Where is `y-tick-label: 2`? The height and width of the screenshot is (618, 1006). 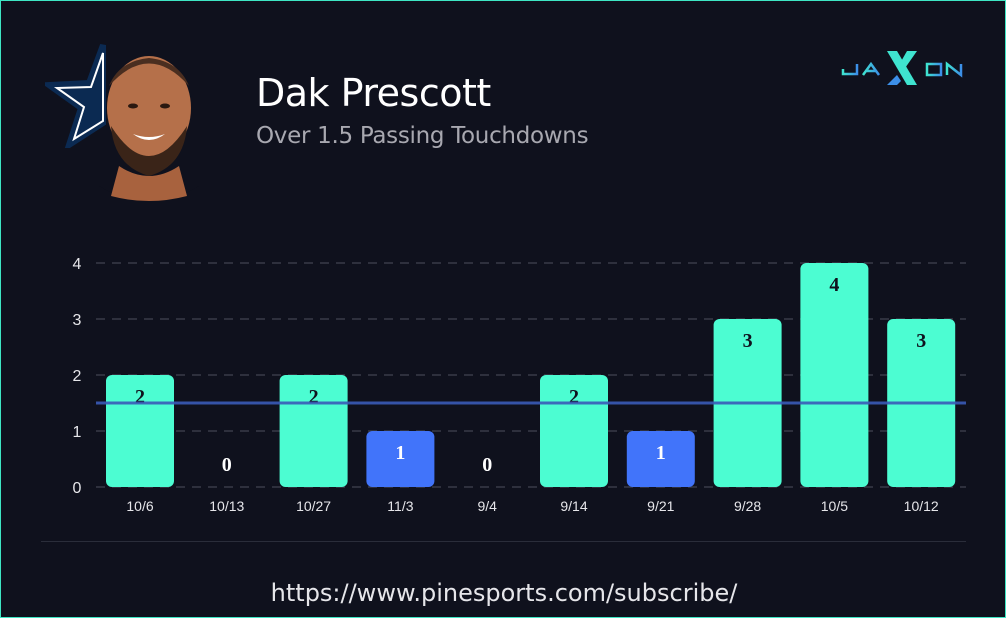
y-tick-label: 2 is located at coordinates (77, 376).